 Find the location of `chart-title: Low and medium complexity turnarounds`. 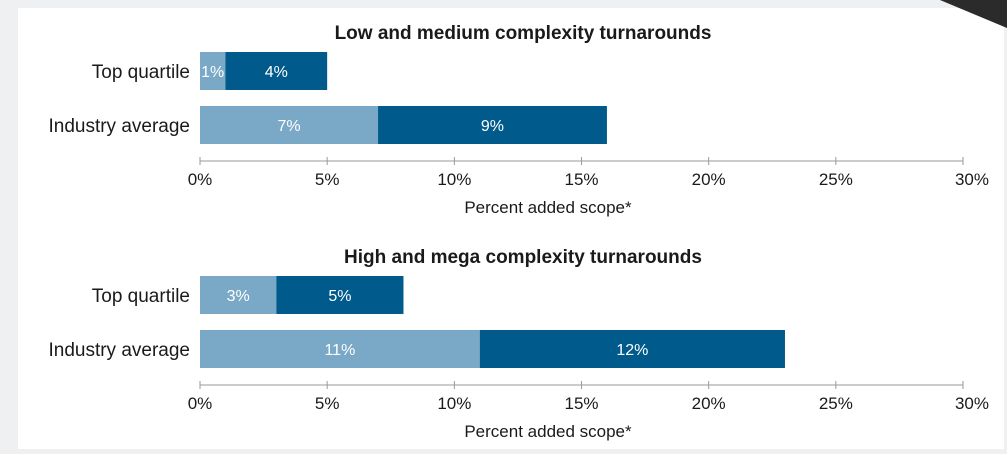

chart-title: Low and medium complexity turnarounds is located at coordinates (523, 33).